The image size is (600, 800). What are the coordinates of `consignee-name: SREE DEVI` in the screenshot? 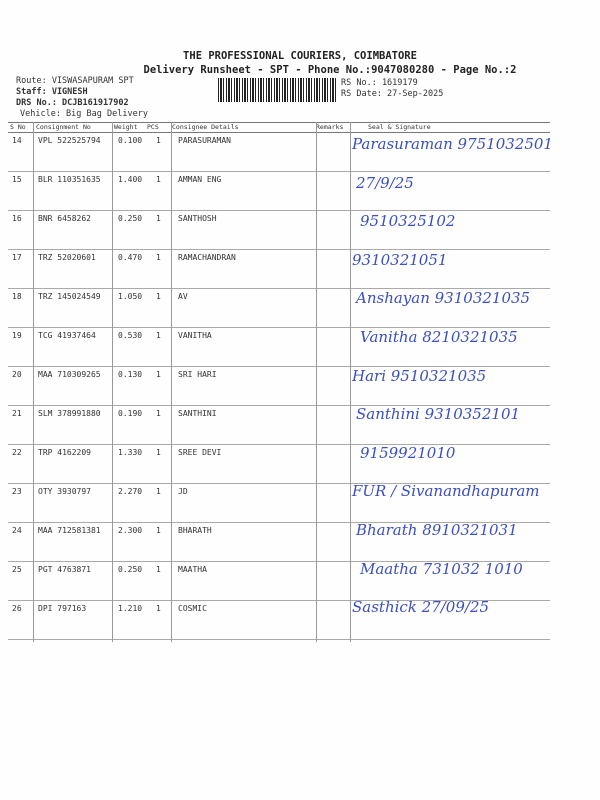 It's located at (200, 452).